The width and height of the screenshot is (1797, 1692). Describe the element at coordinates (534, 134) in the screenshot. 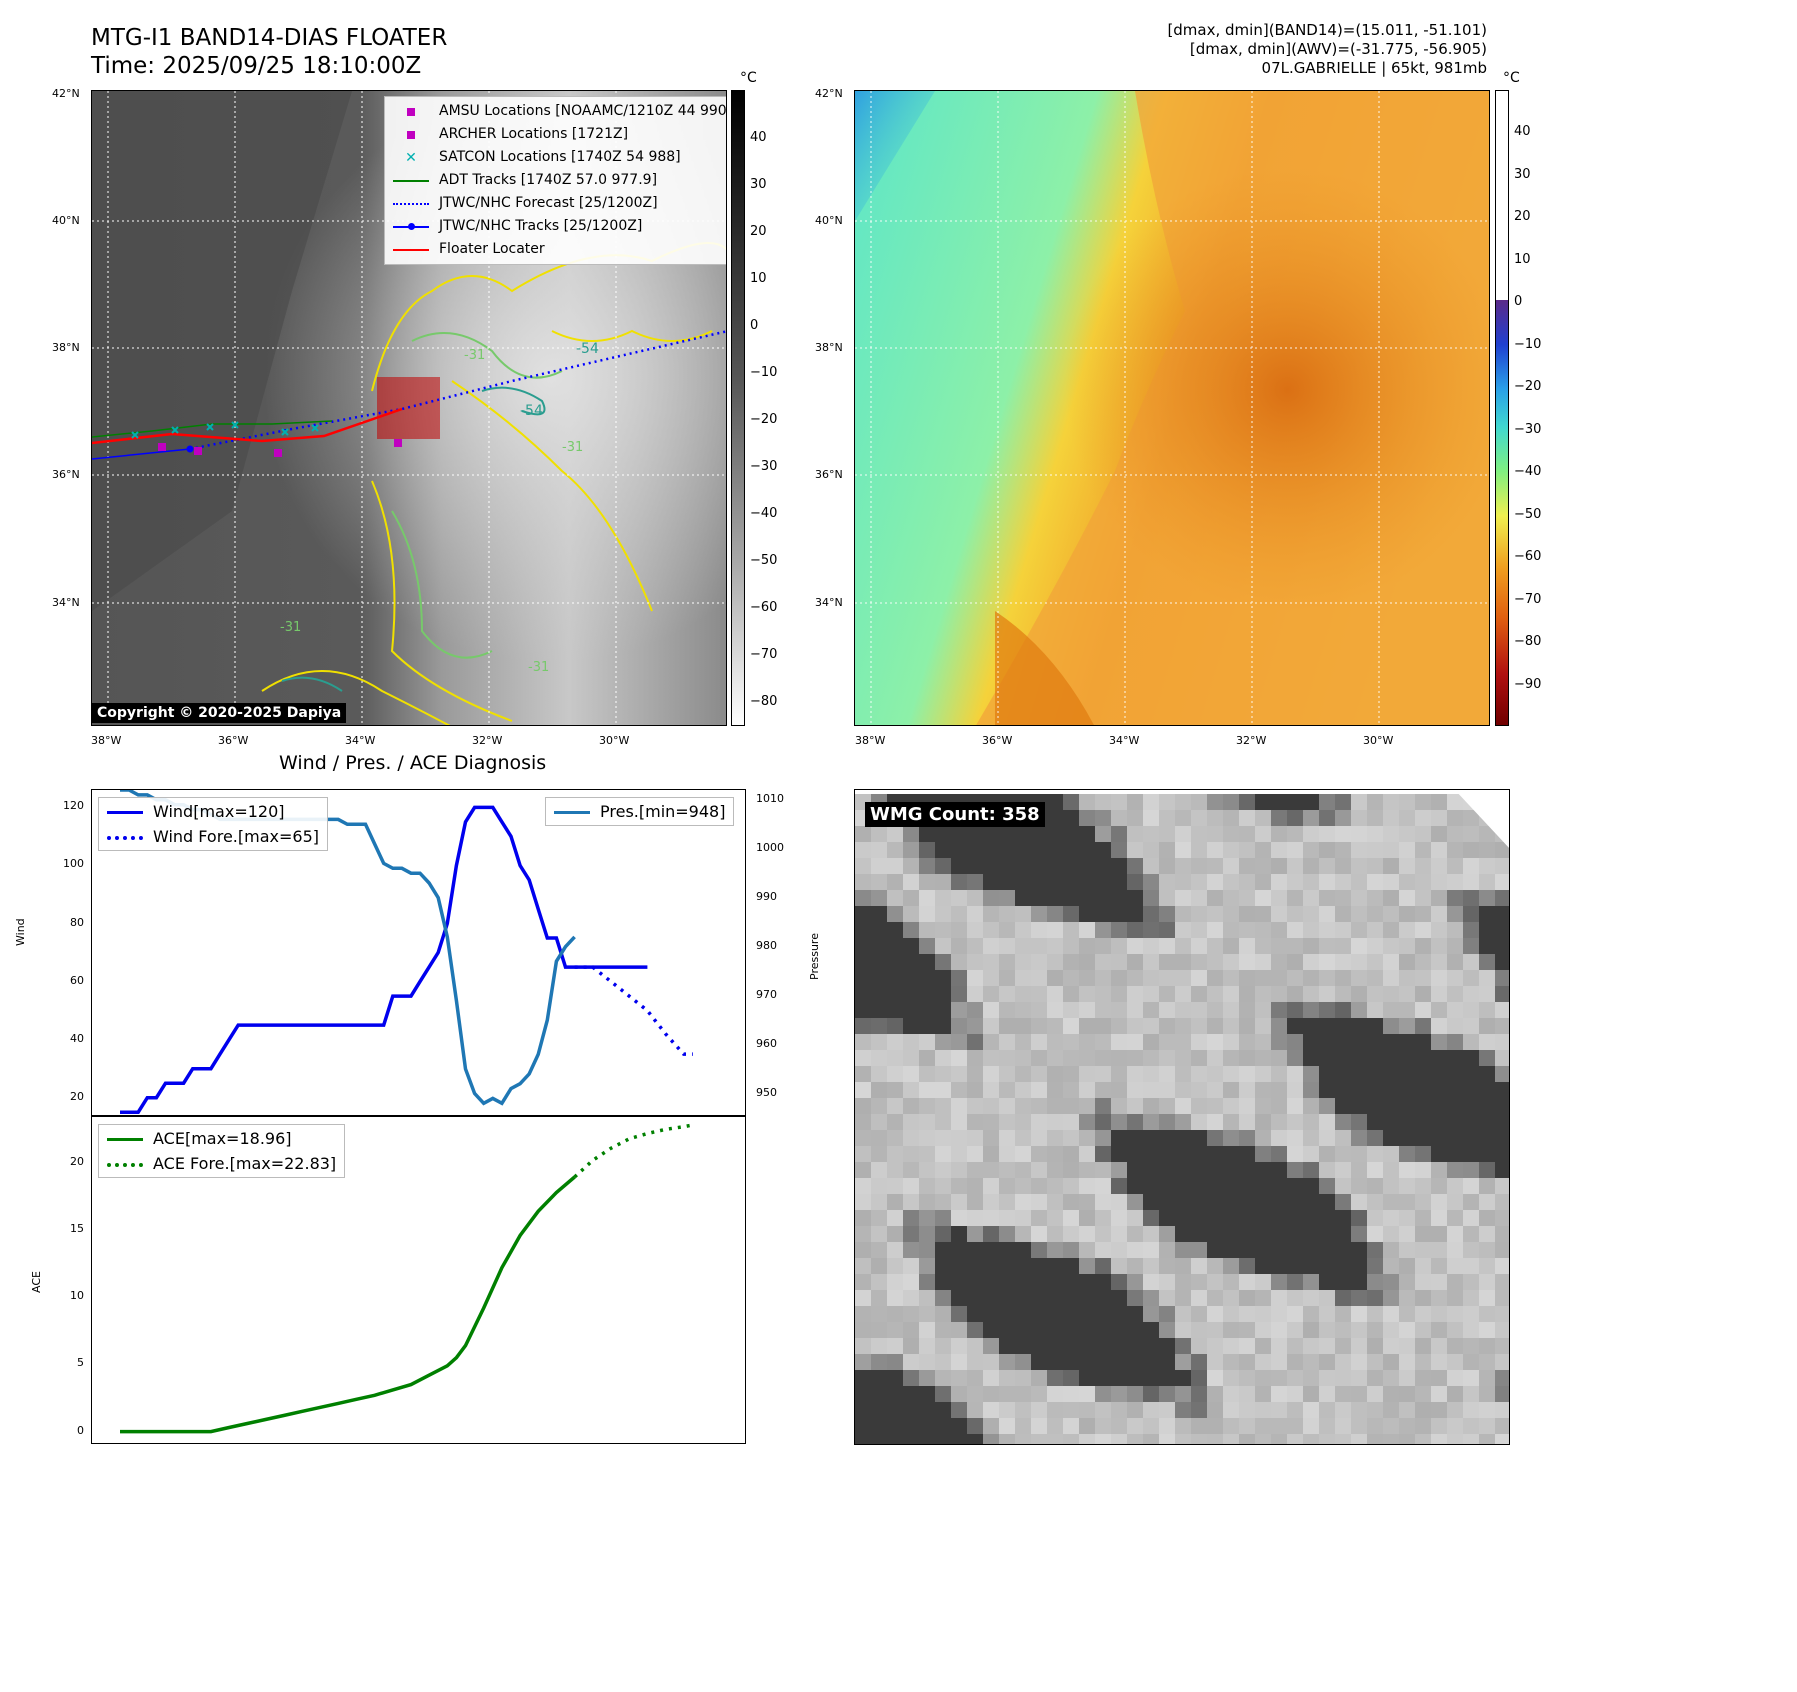

I see `legend-archer: ARCHER Locations [1721Z]` at that location.